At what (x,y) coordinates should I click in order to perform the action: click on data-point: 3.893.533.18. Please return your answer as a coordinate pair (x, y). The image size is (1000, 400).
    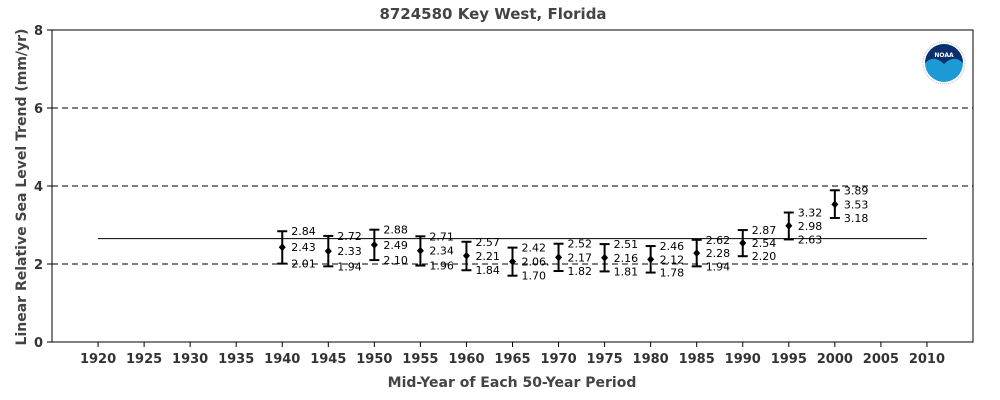
    Looking at the image, I should click on (849, 204).